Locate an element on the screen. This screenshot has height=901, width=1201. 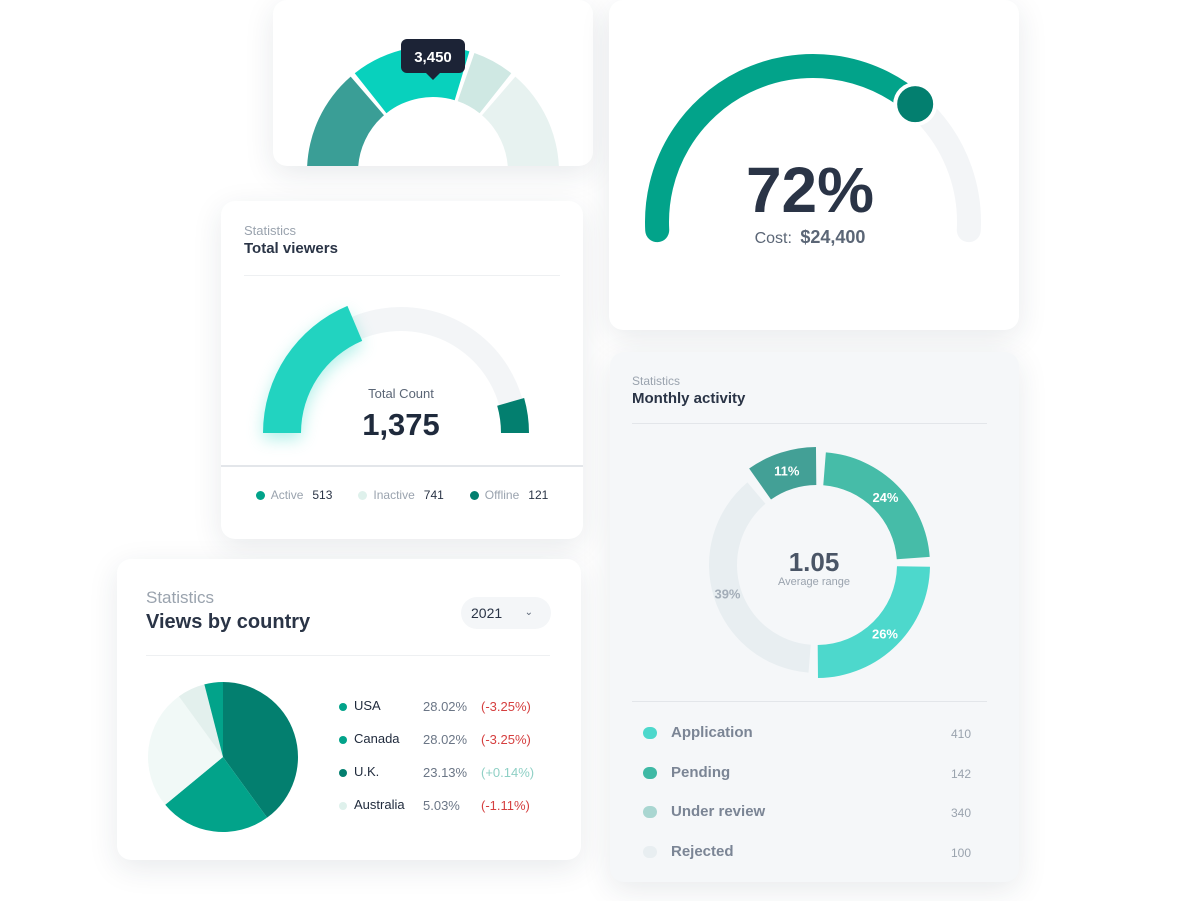
status-label: Rejected is located at coordinates (702, 851).